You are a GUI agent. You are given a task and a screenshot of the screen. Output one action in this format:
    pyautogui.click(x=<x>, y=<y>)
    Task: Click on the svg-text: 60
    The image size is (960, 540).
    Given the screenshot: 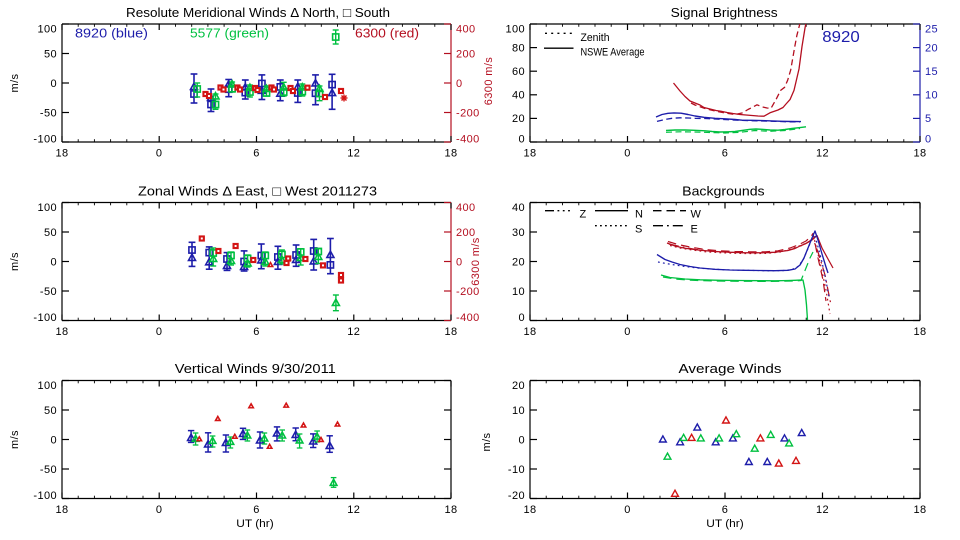 What is the action you would take?
    pyautogui.click(x=518, y=72)
    